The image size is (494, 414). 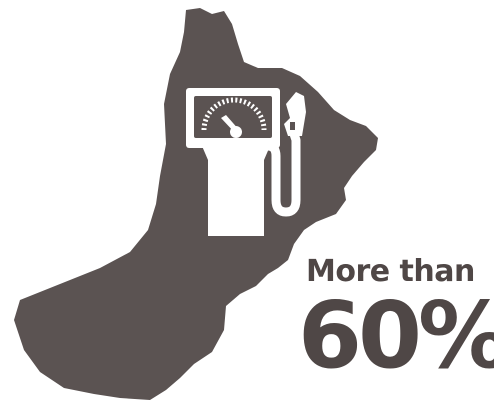 I want to click on fuel-nozzle-handle, so click(x=295, y=114).